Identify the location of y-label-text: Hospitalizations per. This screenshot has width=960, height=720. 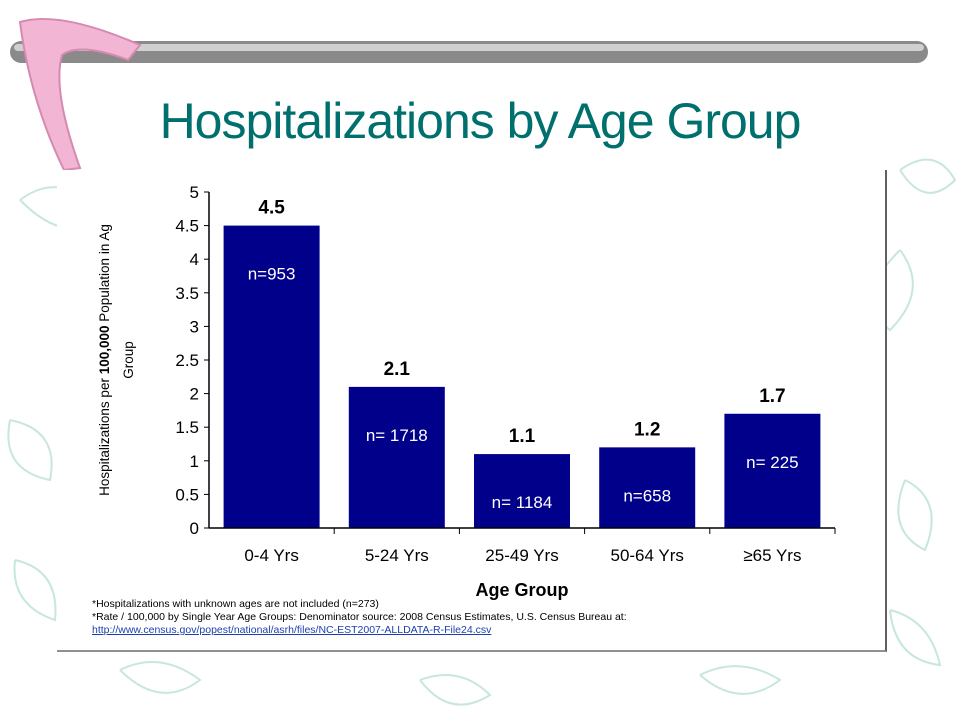
(104, 435).